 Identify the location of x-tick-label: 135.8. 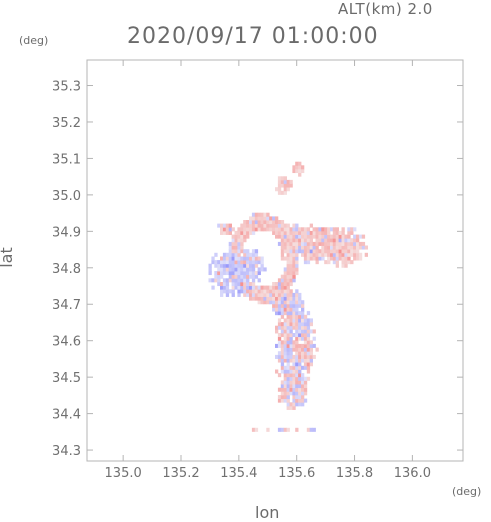
(354, 473).